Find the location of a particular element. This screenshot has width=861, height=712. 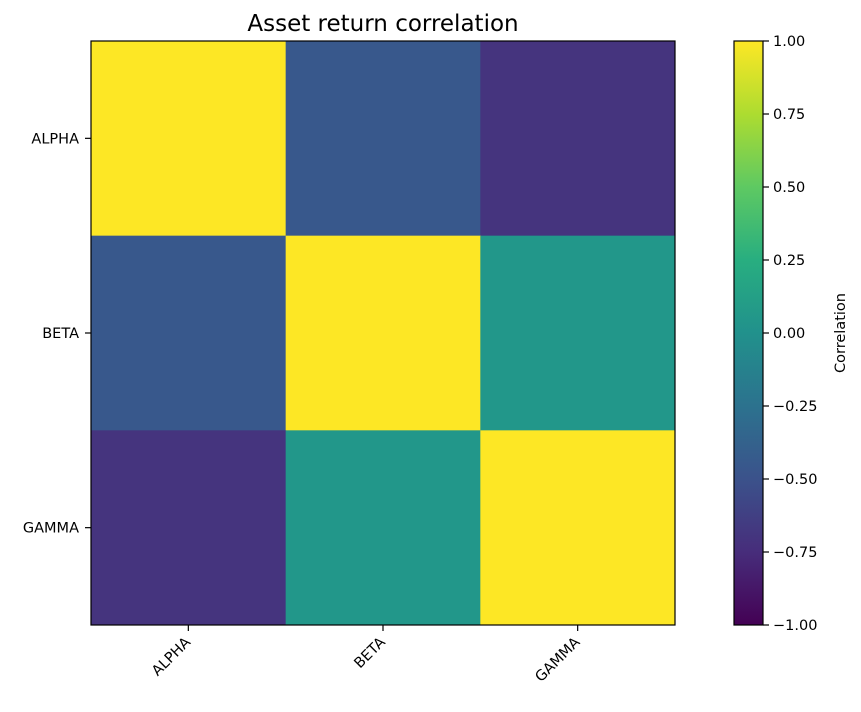

column-tick-label-alpha: ALPHA is located at coordinates (171, 656).